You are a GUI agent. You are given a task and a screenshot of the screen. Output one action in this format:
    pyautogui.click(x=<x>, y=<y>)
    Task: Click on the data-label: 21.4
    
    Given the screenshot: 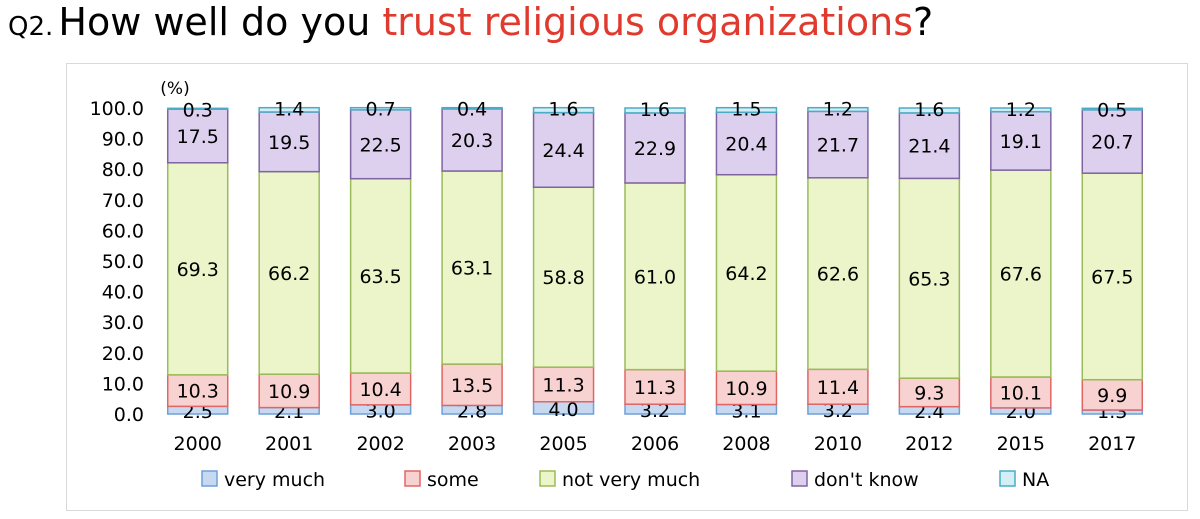 What is the action you would take?
    pyautogui.click(x=929, y=147)
    